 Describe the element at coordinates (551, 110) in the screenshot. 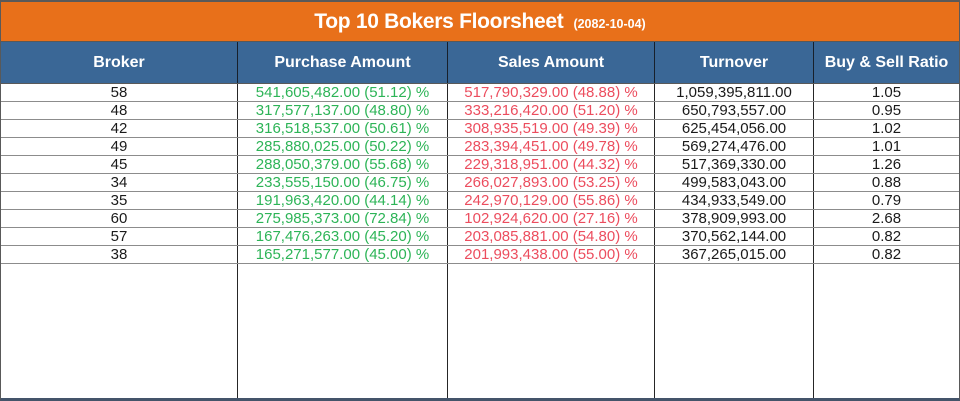

I see `sales-cell: 333,216,420.00 (51.20) %` at that location.